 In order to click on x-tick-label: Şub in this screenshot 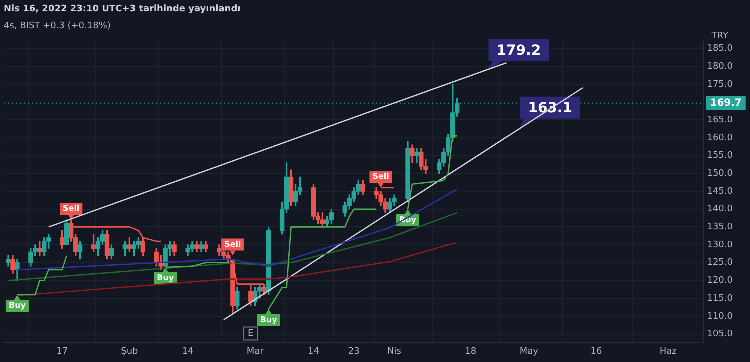, I will do `click(130, 351)`.